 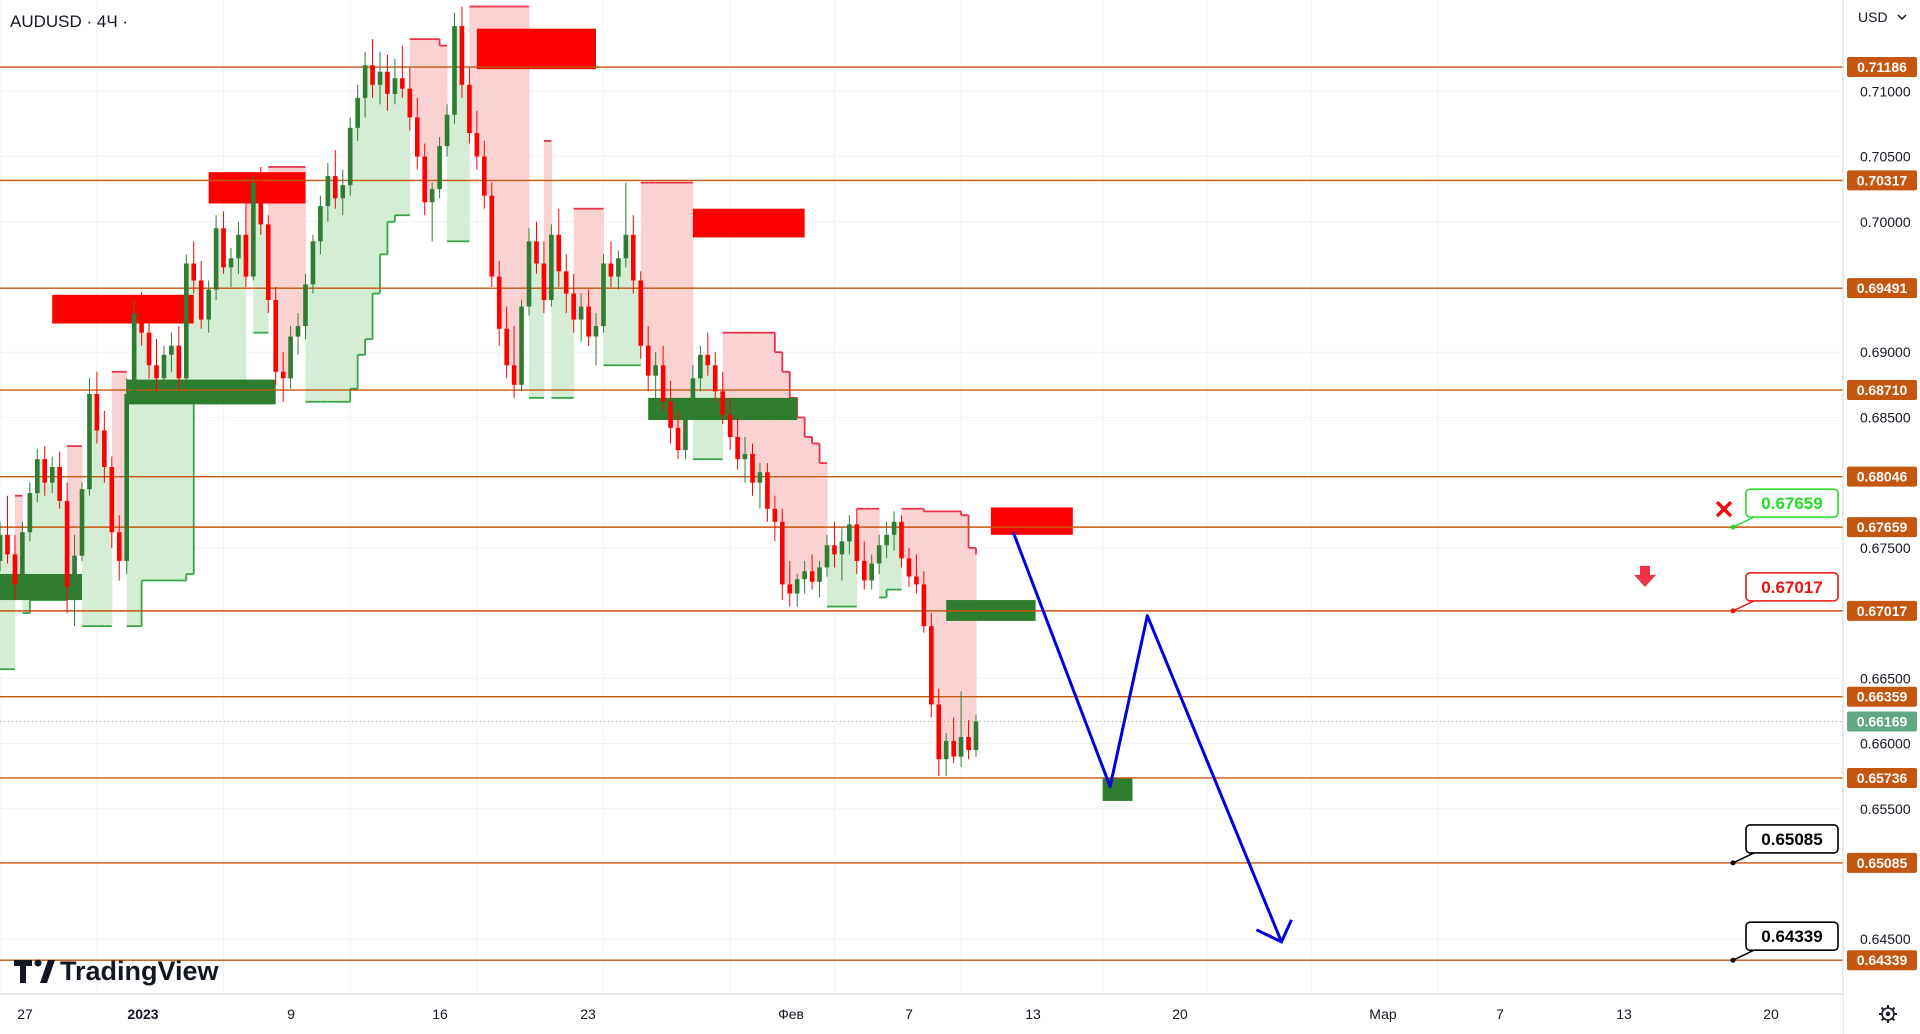 I want to click on gear-icon, so click(x=1888, y=1014).